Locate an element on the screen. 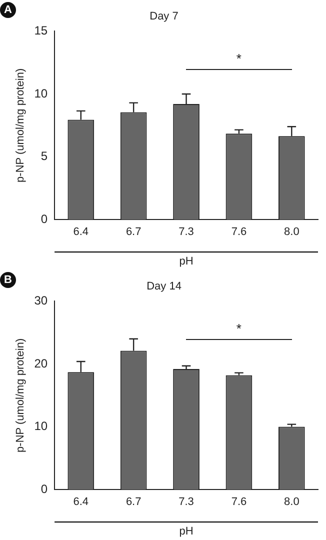 This screenshot has width=326, height=540. chart-title: Day 14 is located at coordinates (164, 286).